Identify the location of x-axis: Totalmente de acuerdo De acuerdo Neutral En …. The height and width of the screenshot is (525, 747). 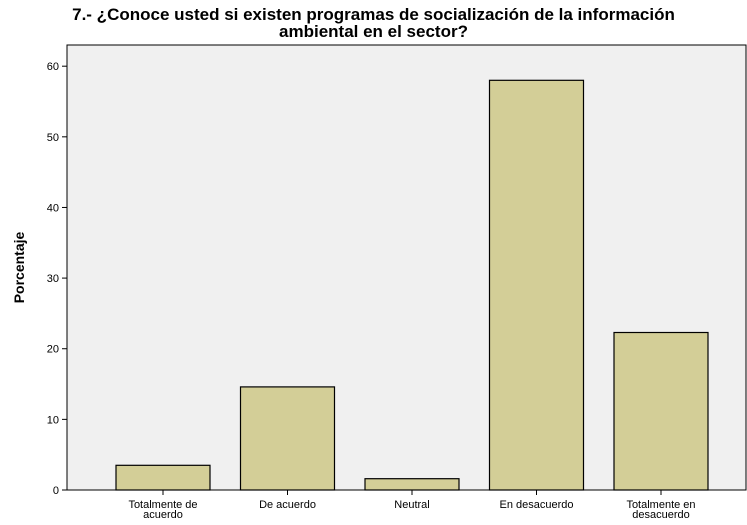
(406, 505).